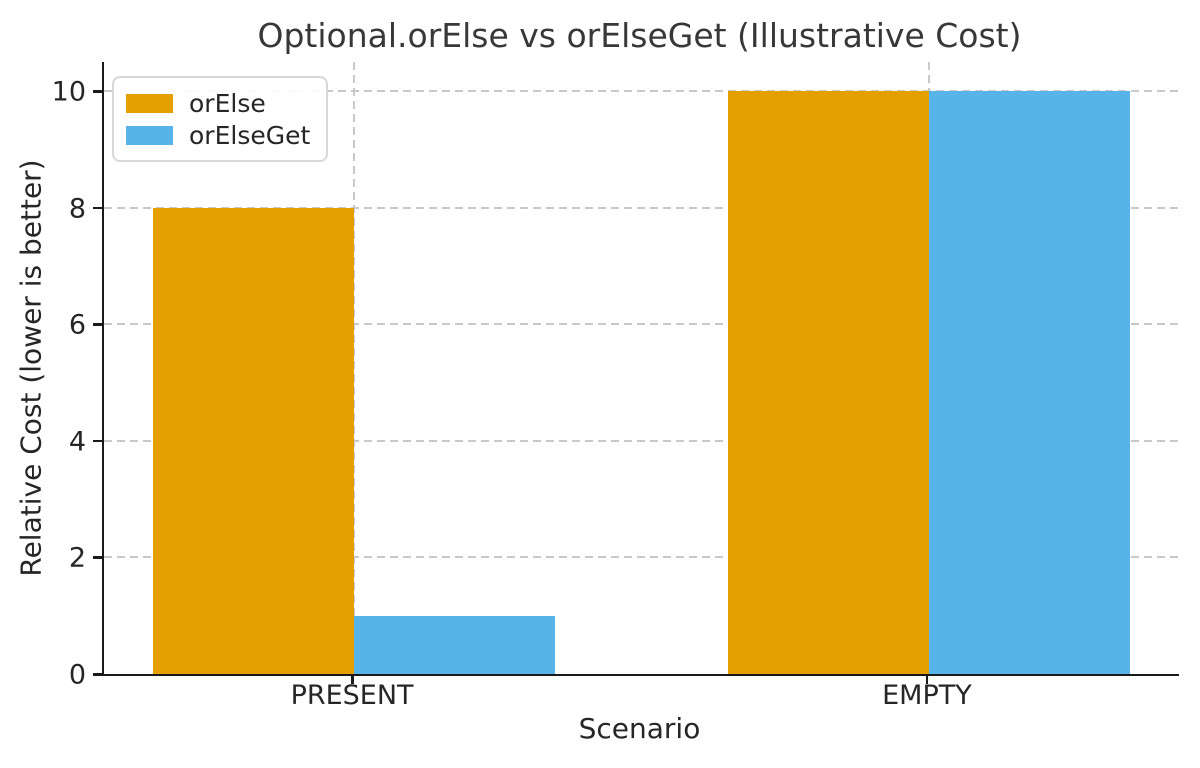 The image size is (1200, 768). What do you see at coordinates (149, 103) in the screenshot?
I see `legend-swatch-orElse` at bounding box center [149, 103].